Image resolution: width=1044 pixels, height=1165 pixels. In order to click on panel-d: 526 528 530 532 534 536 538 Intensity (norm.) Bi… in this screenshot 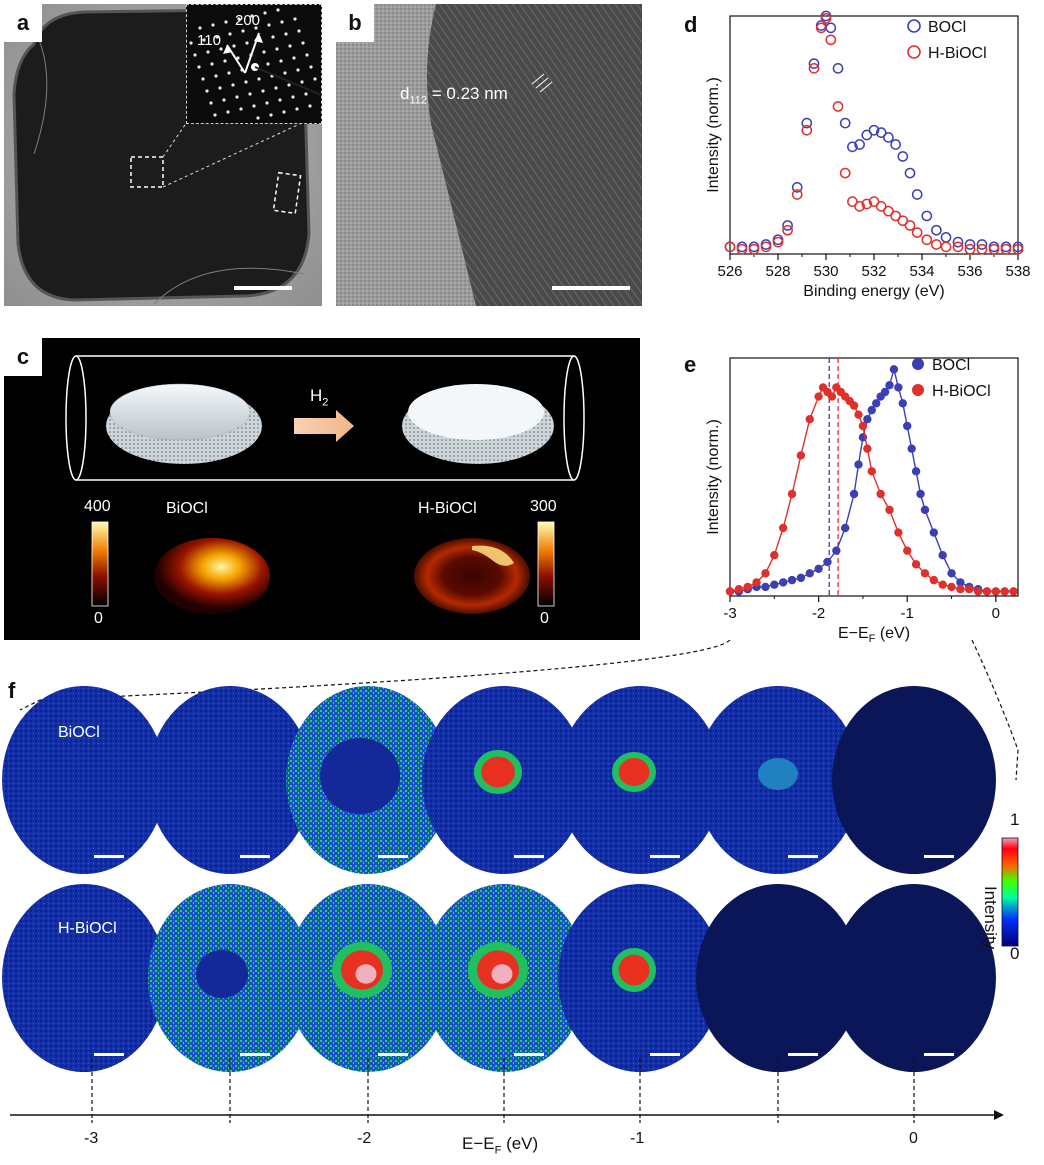, I will do `click(852, 164)`.